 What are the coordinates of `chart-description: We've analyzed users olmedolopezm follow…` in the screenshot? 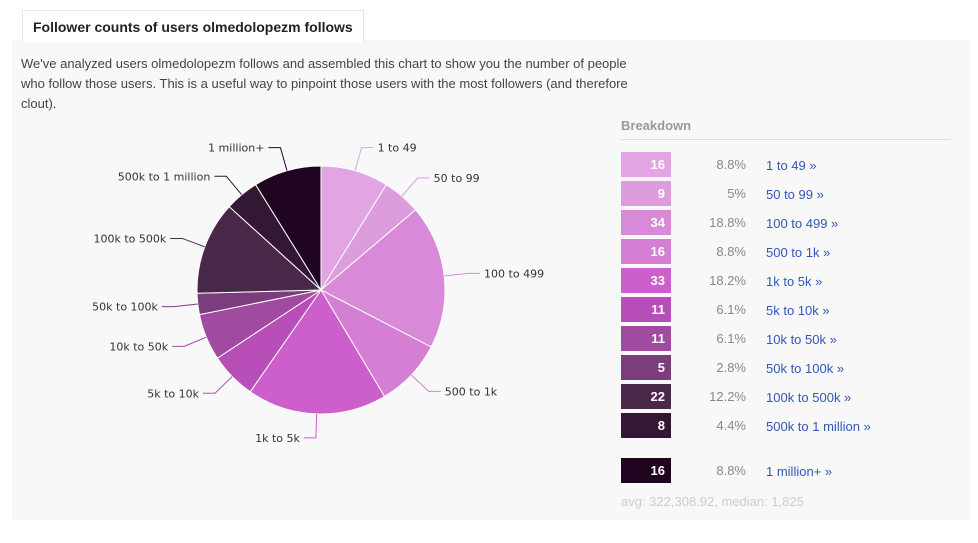 It's located at (324, 83).